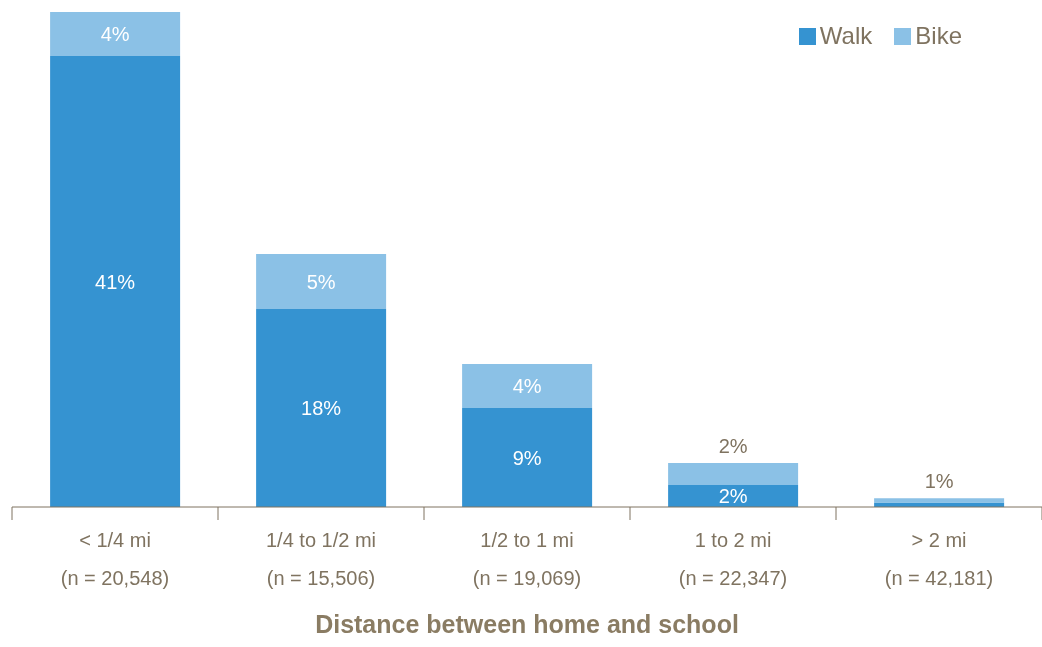 Image resolution: width=1042 pixels, height=647 pixels. What do you see at coordinates (846, 36) in the screenshot?
I see `legend-label: Walk` at bounding box center [846, 36].